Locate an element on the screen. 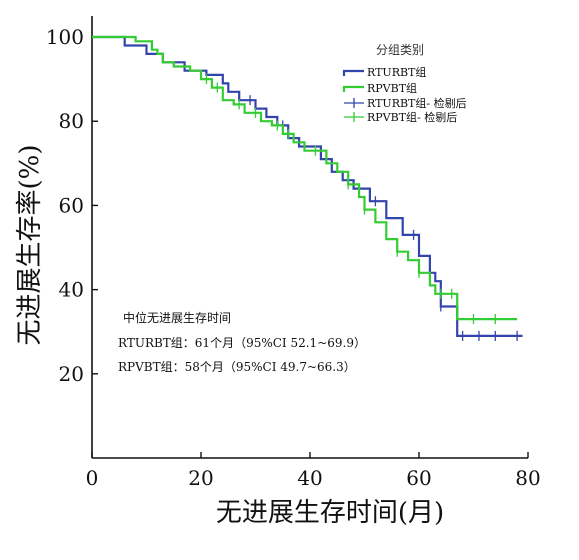 The image size is (579, 560). x-axis-label: 无进展生存时间(月) is located at coordinates (330, 513).